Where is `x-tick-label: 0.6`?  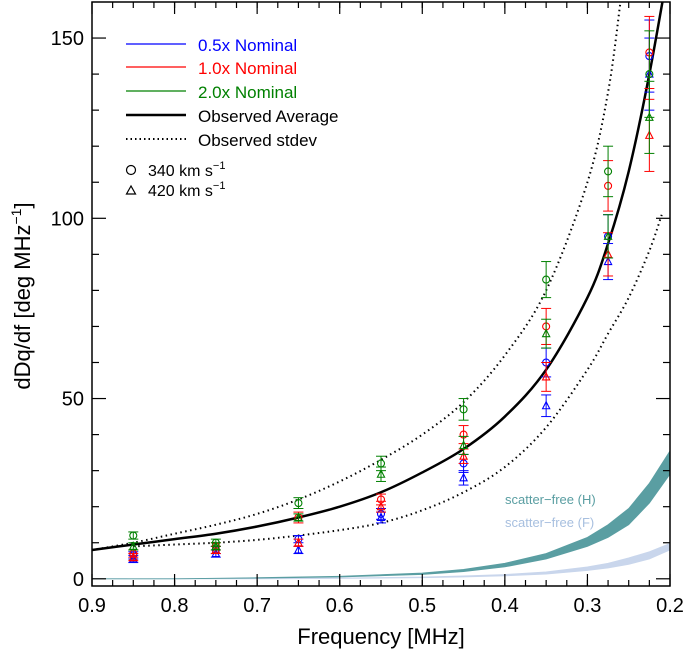 x-tick-label: 0.6 is located at coordinates (340, 606).